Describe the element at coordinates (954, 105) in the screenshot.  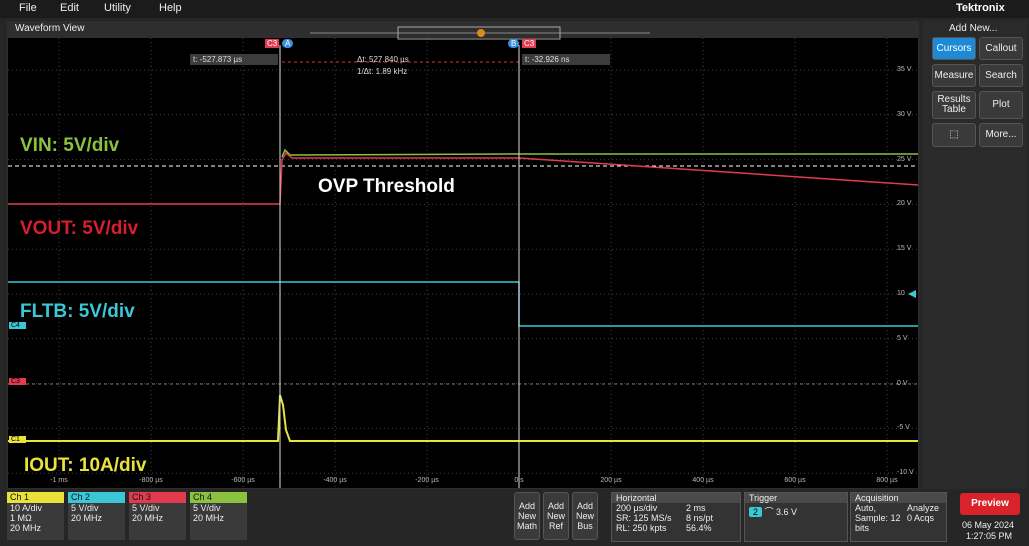
I see `button: Results Table` at that location.